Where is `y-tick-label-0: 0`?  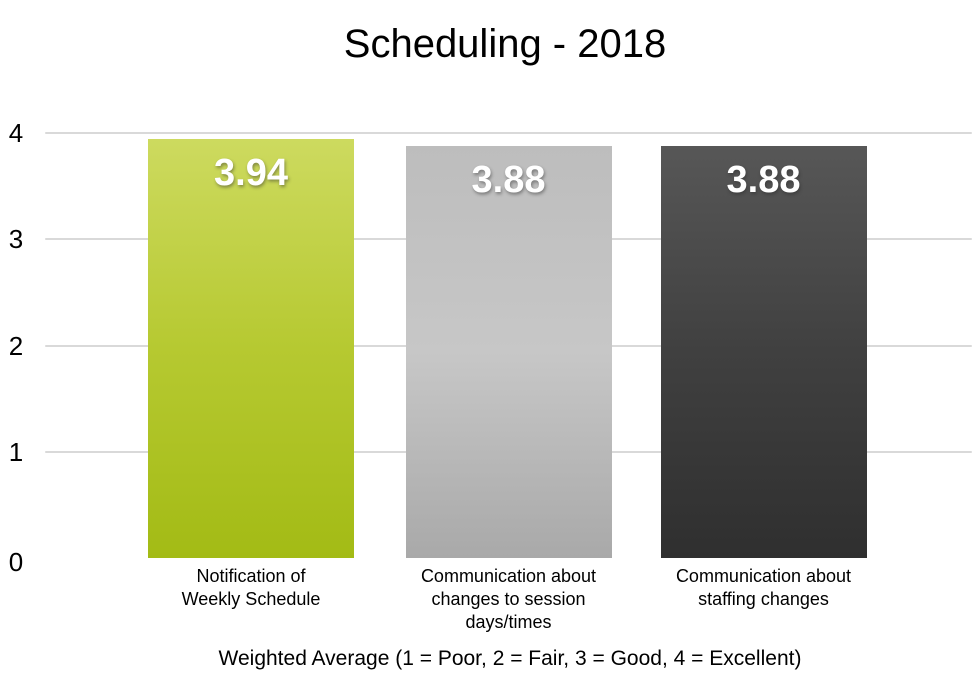 y-tick-label-0: 0 is located at coordinates (16, 562).